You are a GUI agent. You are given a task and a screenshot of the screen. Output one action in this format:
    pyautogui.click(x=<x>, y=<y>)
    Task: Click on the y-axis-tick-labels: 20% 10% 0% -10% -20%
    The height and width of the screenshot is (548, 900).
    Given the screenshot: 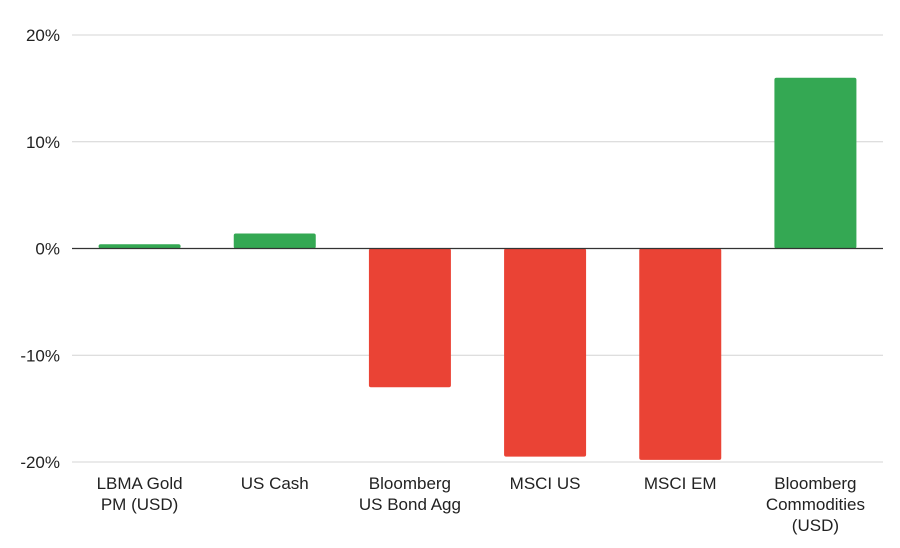 What is the action you would take?
    pyautogui.click(x=40, y=249)
    